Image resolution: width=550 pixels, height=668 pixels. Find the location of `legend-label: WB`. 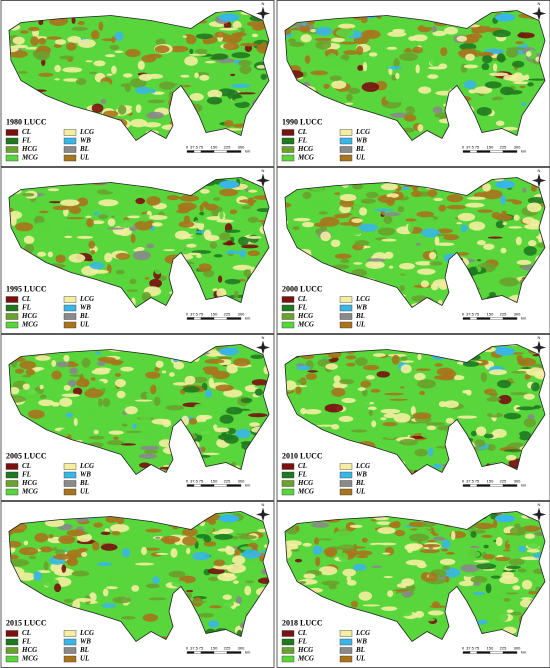

legend-label: WB is located at coordinates (85, 308).